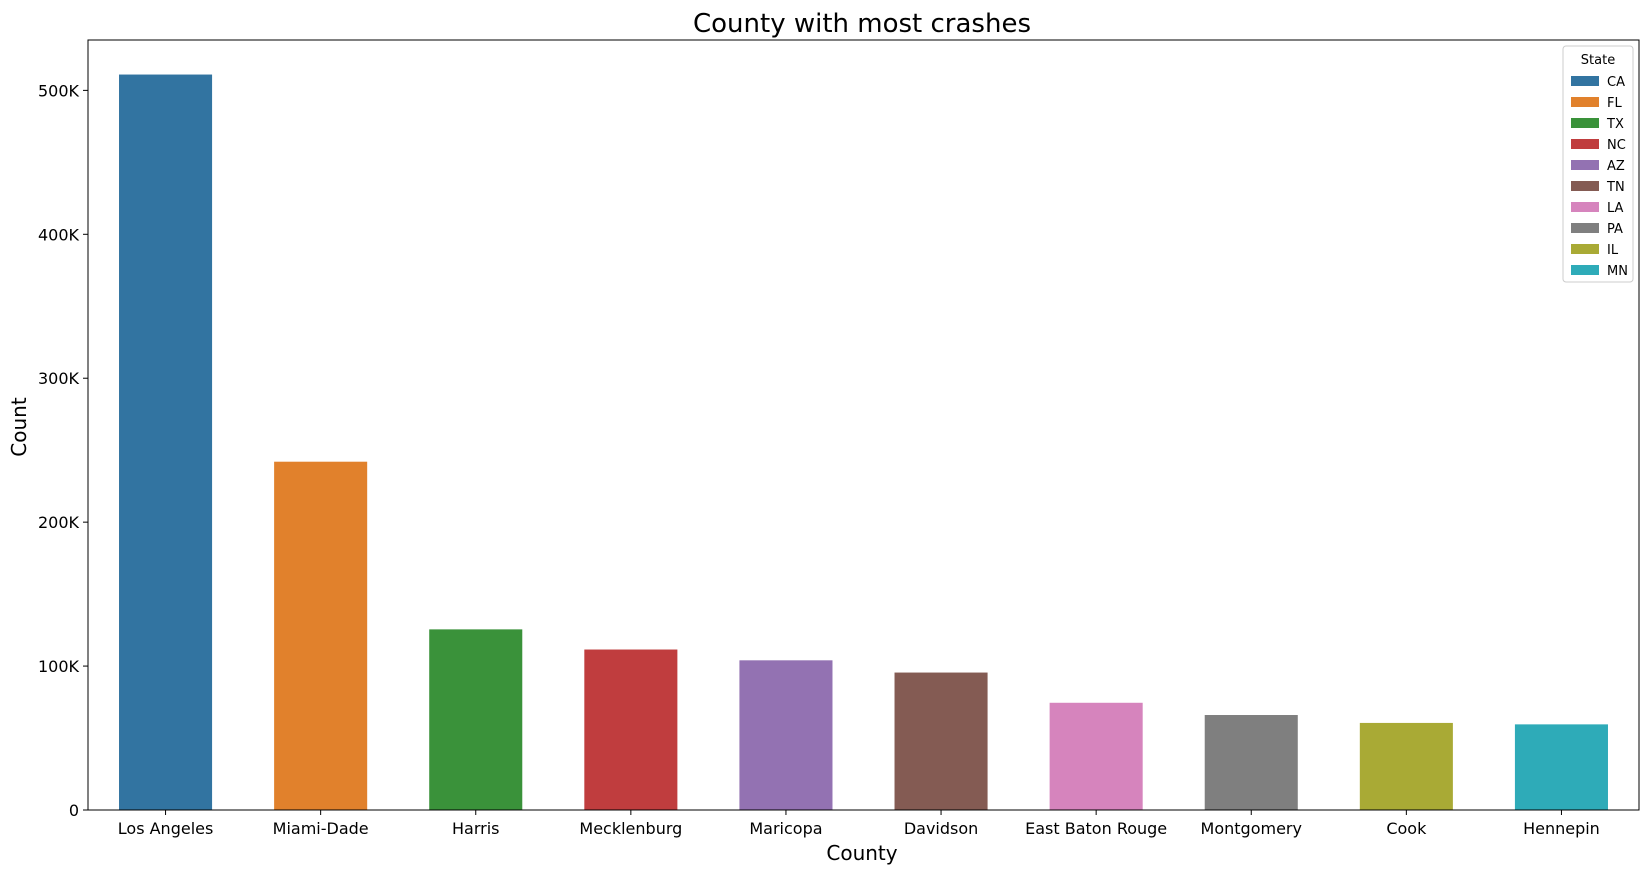  I want to click on legend-swatch-mn, so click(1585, 270).